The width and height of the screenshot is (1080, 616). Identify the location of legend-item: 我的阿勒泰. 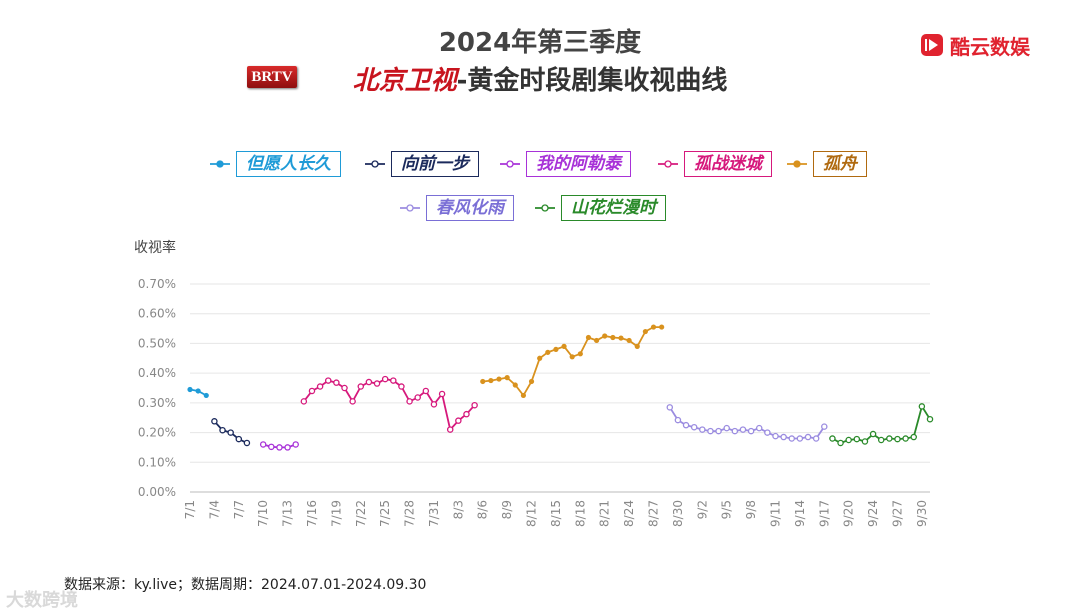
(565, 164).